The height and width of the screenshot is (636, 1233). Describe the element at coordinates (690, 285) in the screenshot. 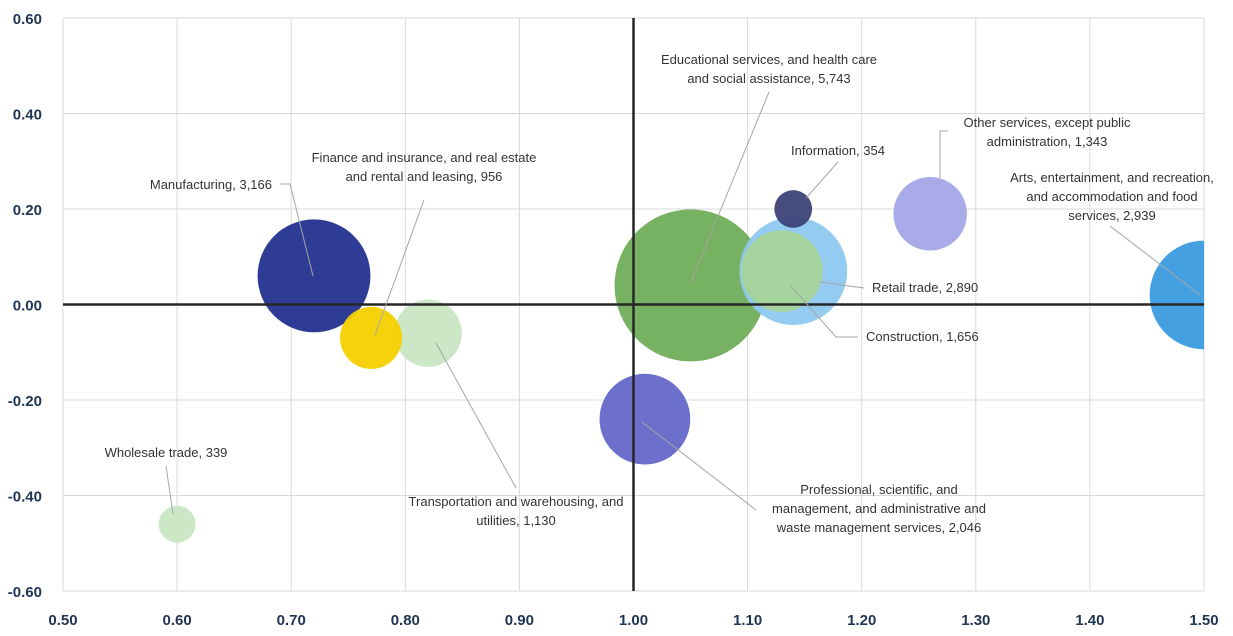

I see `bubble-educational-services-and-health-care-and-social-assistance` at that location.